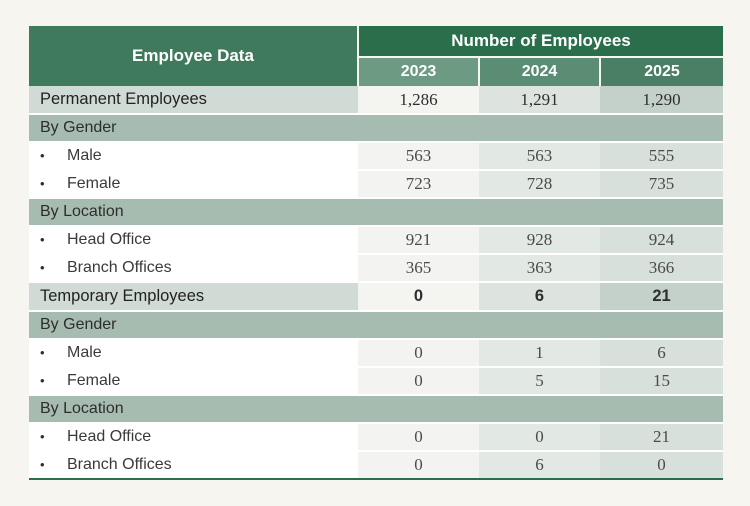  Describe the element at coordinates (662, 184) in the screenshot. I see `cell-2025: 735` at that location.